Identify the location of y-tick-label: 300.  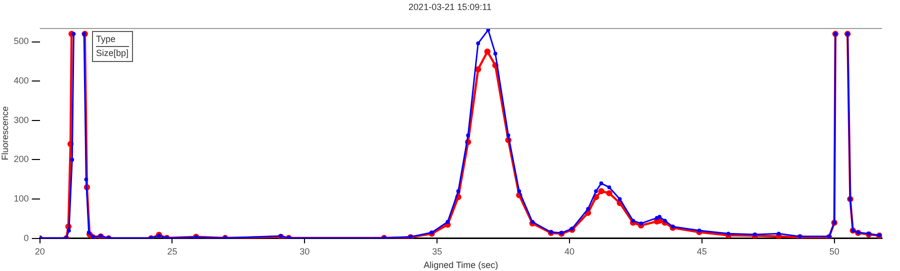
(21, 119).